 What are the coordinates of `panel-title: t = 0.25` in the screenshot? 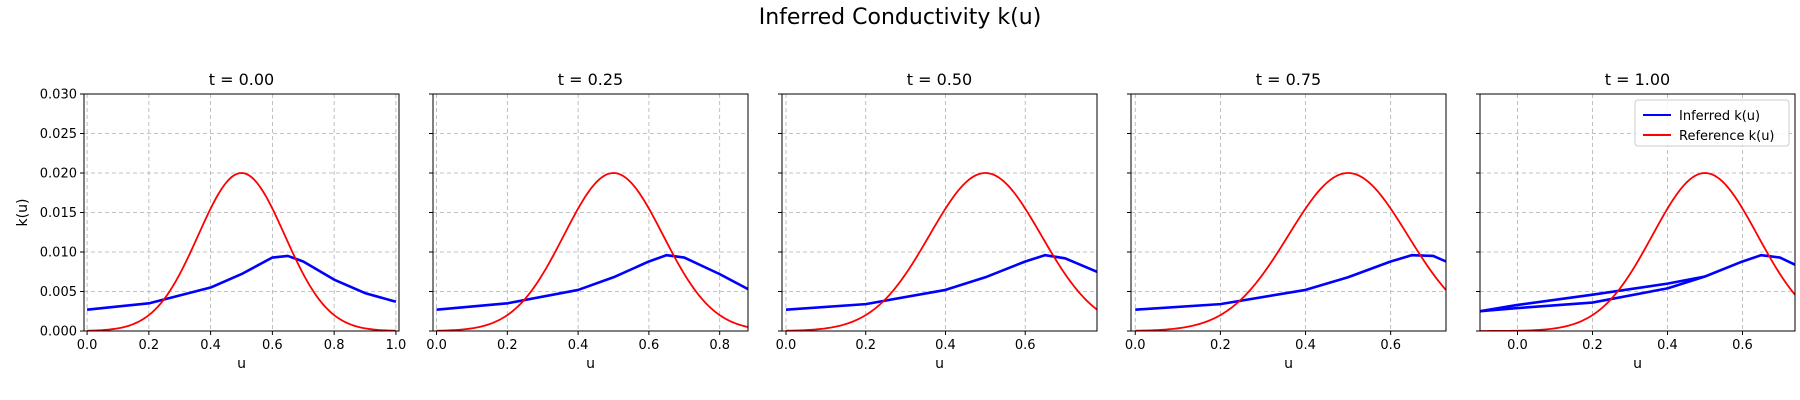 It's located at (590, 79).